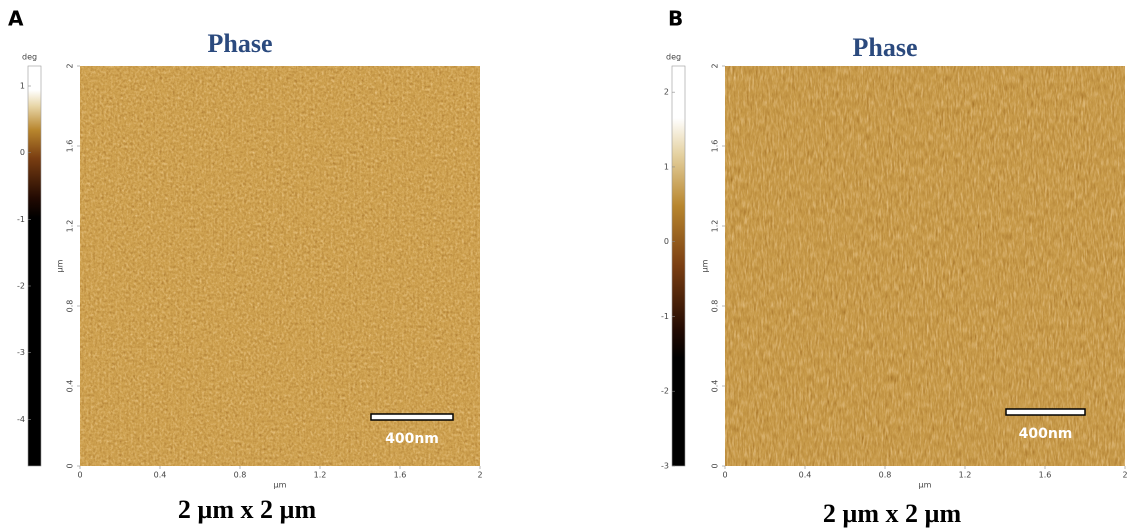 This screenshot has height=531, width=1129. Describe the element at coordinates (16, 19) in the screenshot. I see `panel-label: A` at that location.